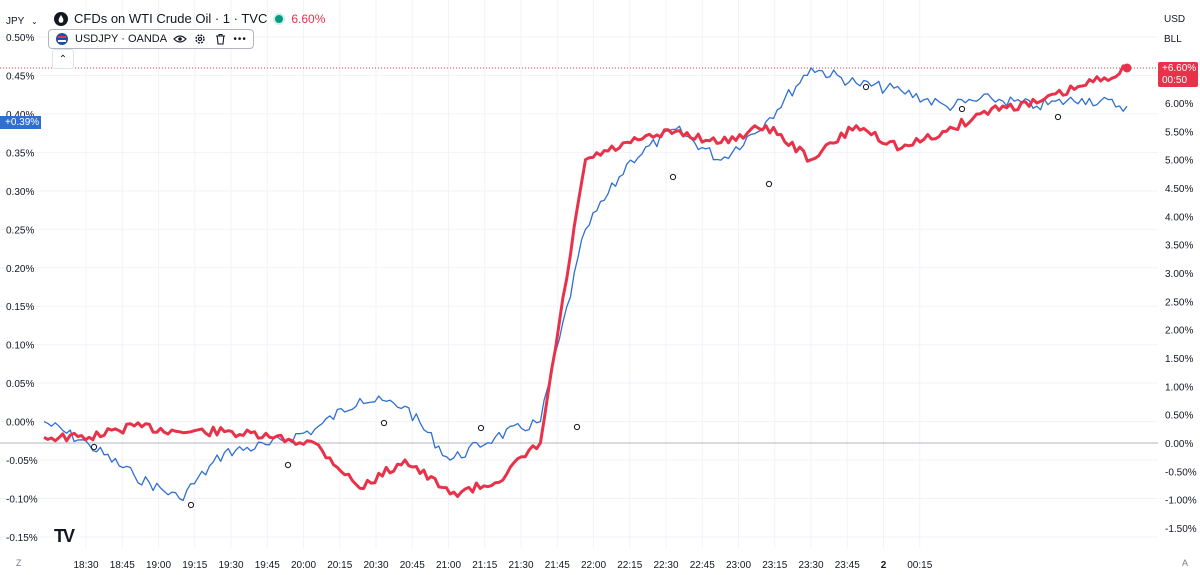 The height and width of the screenshot is (575, 1200). Describe the element at coordinates (919, 565) in the screenshot. I see `time-axis-tick: 00:15` at that location.